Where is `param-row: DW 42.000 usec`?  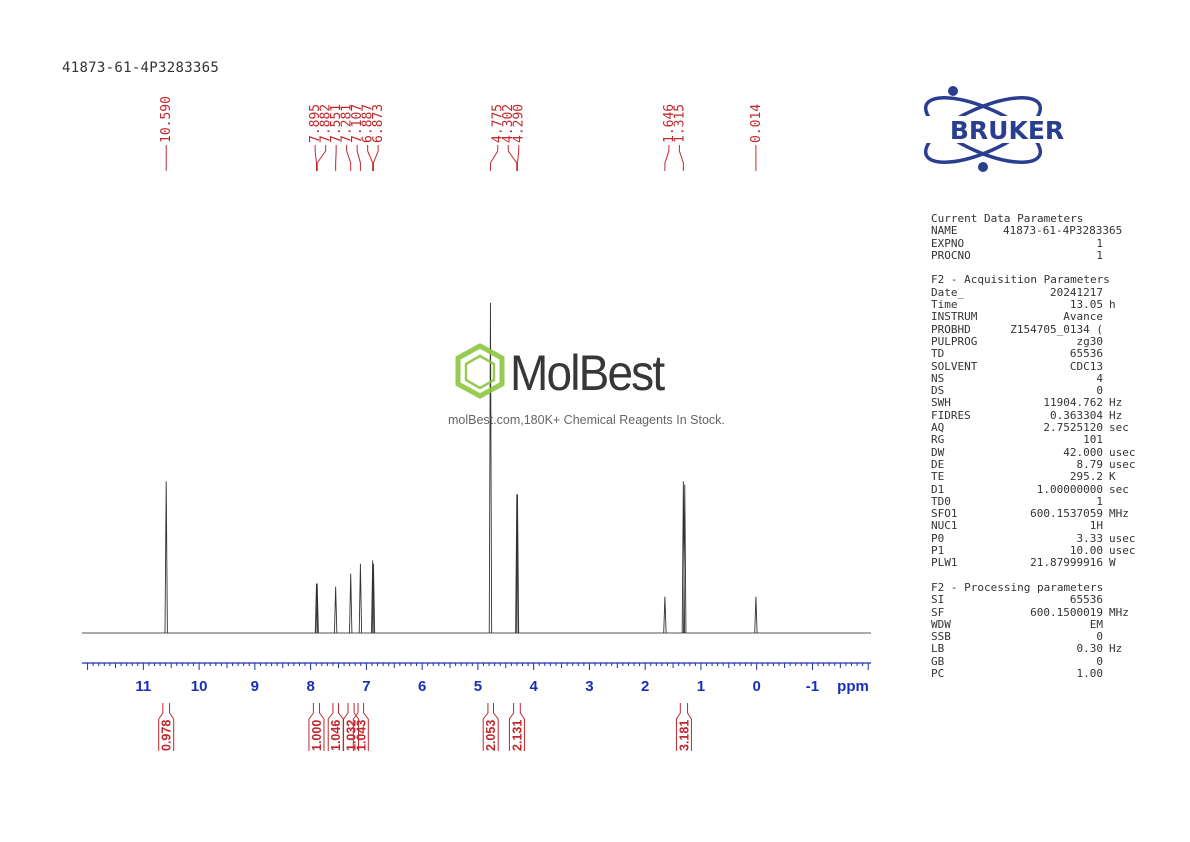
param-row: DW 42.000 usec is located at coordinates (1038, 452).